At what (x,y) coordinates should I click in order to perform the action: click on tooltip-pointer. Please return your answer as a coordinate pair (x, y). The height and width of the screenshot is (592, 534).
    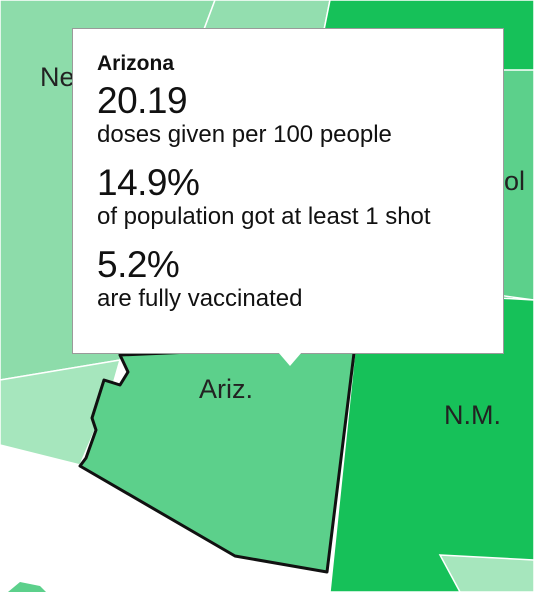
    Looking at the image, I should click on (290, 359).